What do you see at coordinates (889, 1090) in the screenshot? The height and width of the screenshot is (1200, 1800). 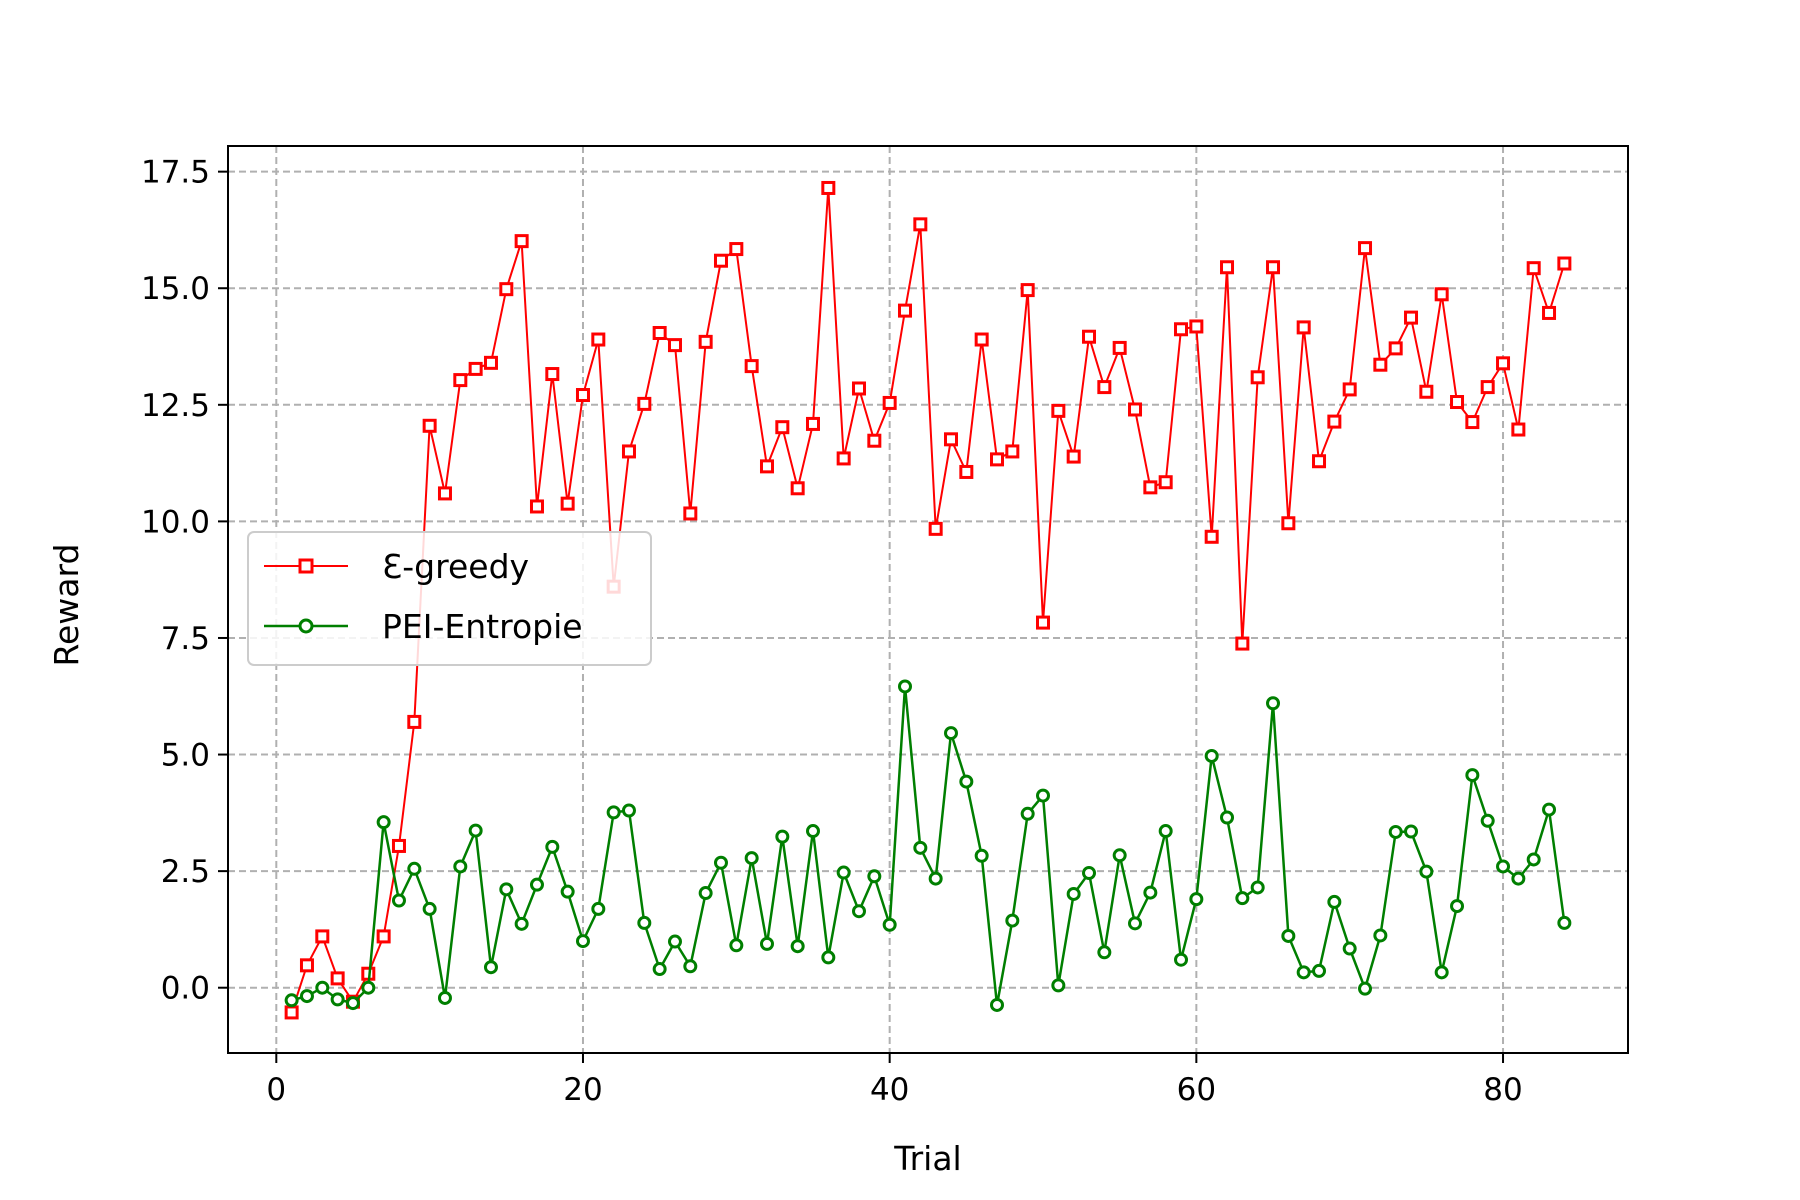 I see `x-tick-label: 40` at bounding box center [889, 1090].